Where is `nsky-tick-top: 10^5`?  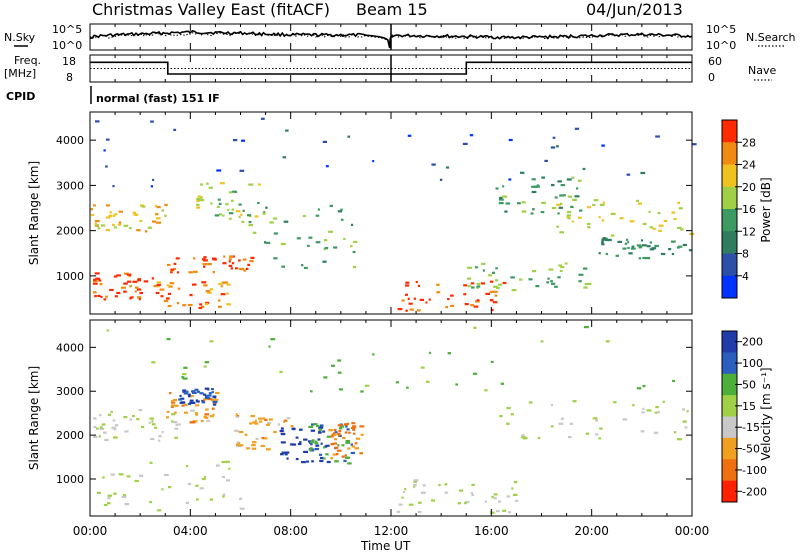
nsky-tick-top: 10^5 is located at coordinates (67, 29).